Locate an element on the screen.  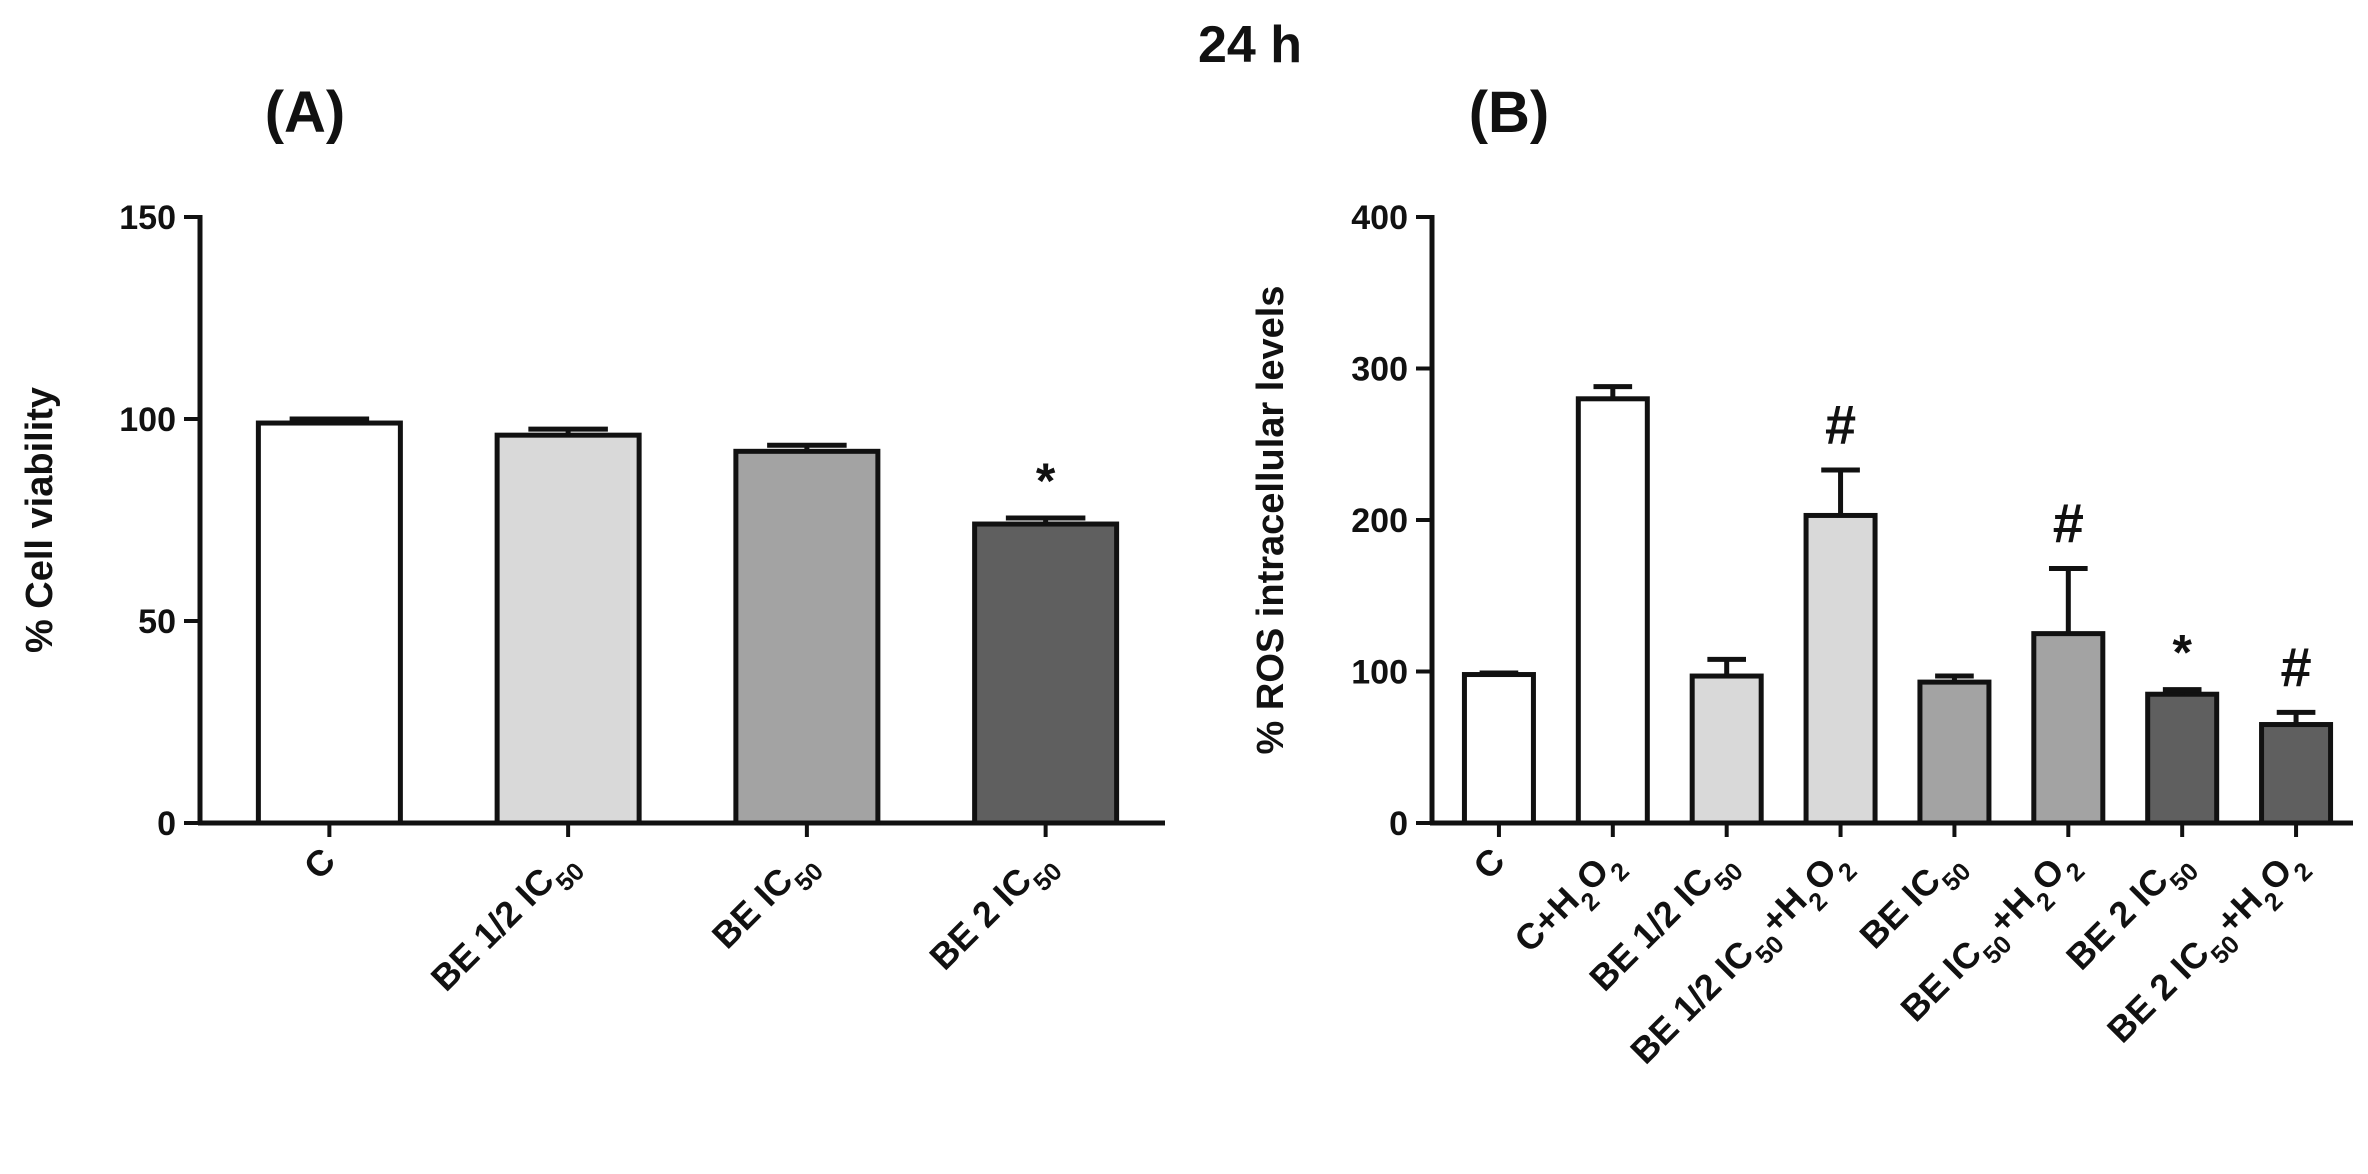
x-tick-label: BE 2 IC50 is located at coordinates (994, 913).